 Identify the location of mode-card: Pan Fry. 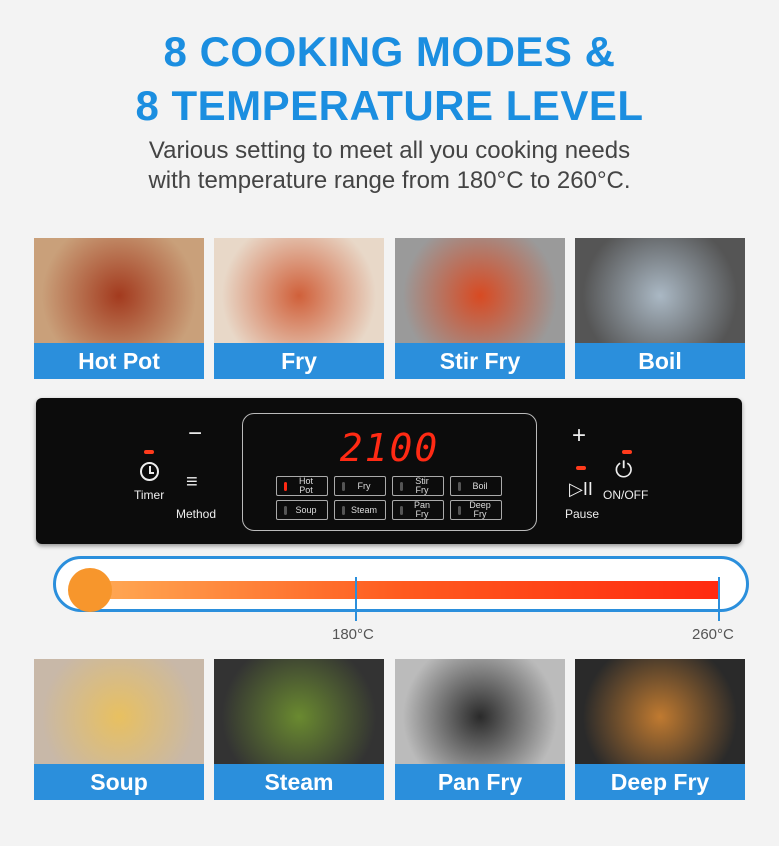
(480, 729).